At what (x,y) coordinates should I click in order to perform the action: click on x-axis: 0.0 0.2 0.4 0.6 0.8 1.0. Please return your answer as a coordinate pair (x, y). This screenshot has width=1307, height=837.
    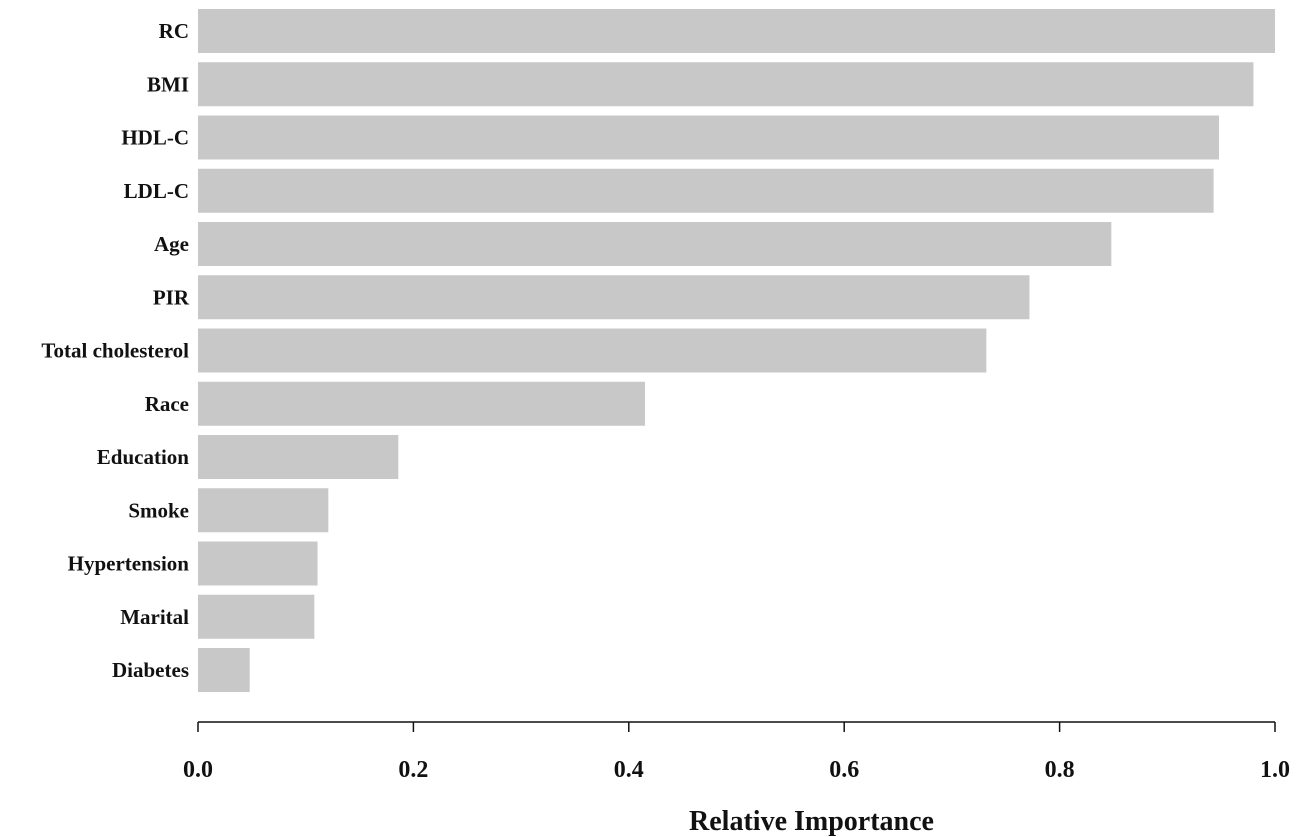
    Looking at the image, I should click on (736, 752).